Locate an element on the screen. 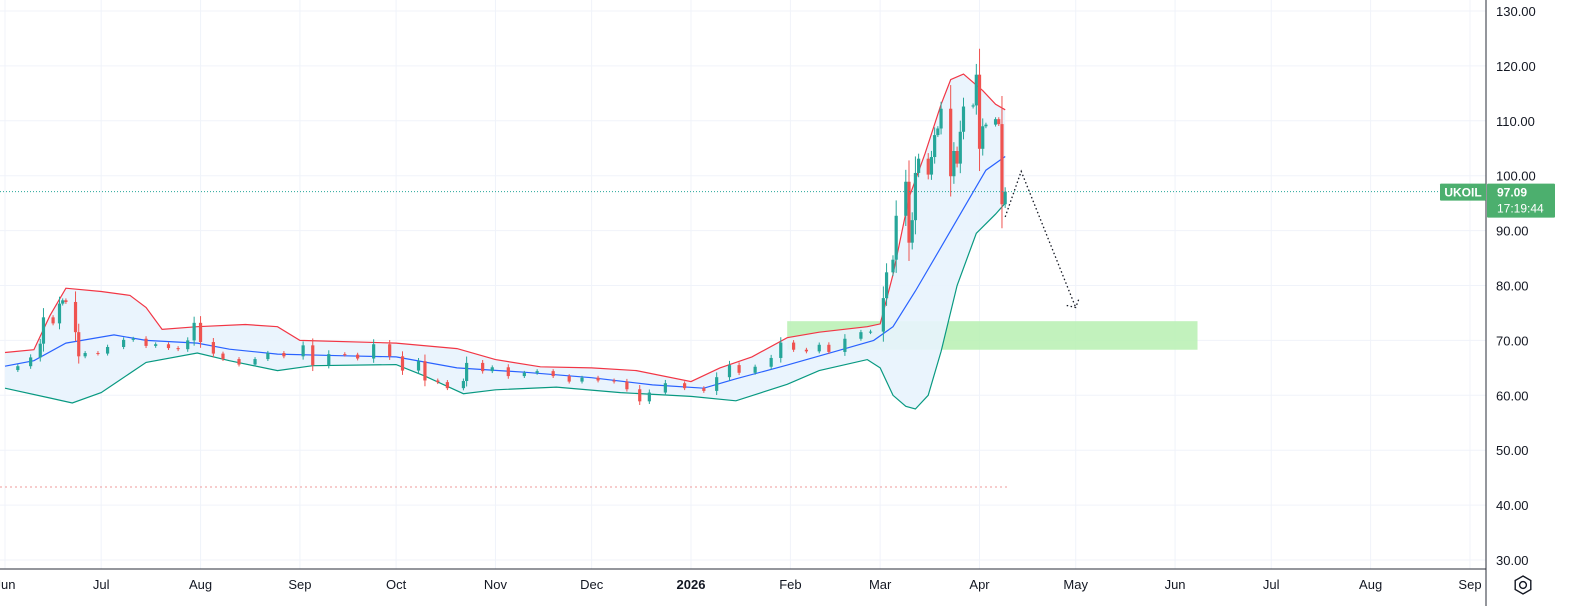 This screenshot has width=1577, height=606. projection-path is located at coordinates (1040, 238).